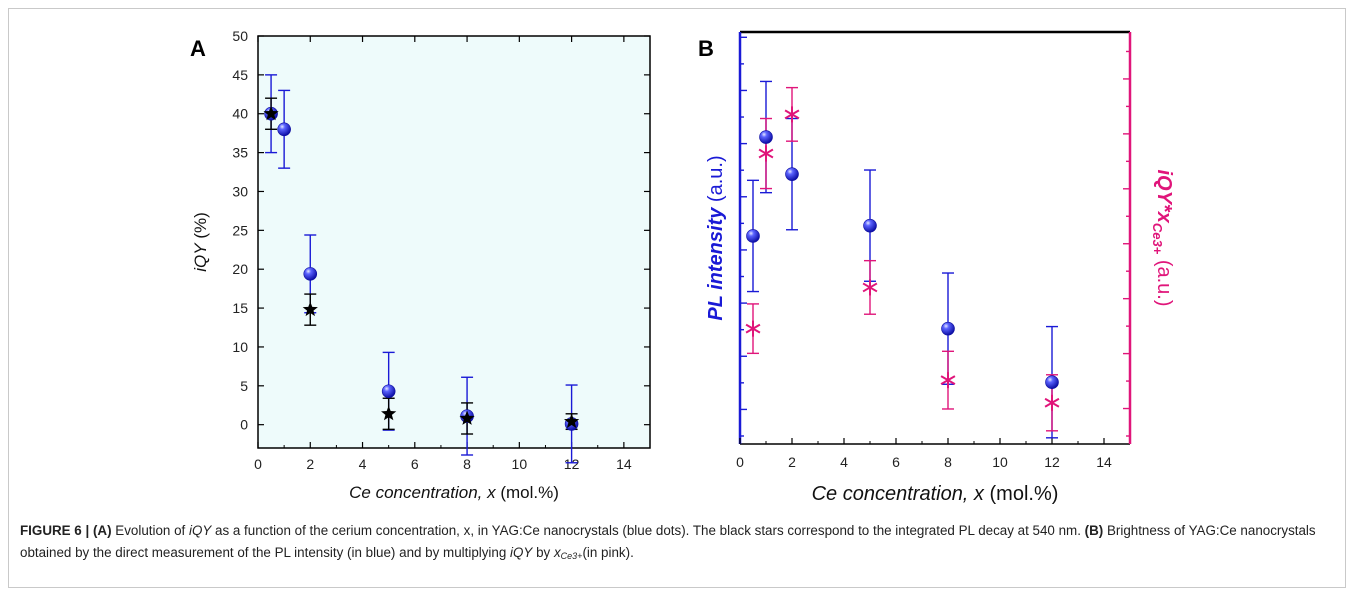 This screenshot has width=1354, height=596. What do you see at coordinates (150, 530) in the screenshot?
I see `caption-text-1: Evolution of` at bounding box center [150, 530].